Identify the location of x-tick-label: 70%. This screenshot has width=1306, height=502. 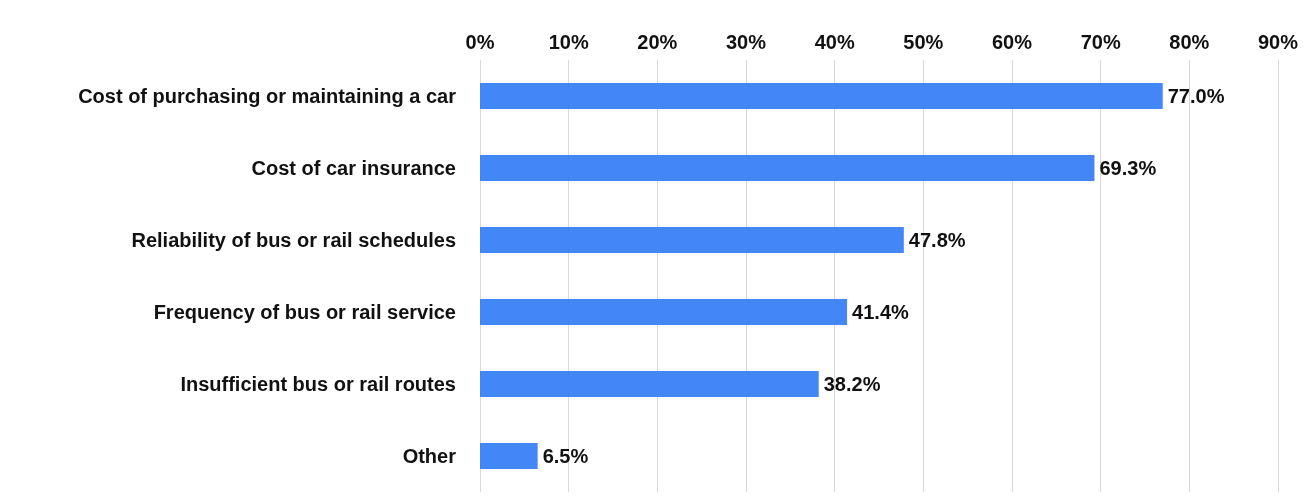
(1100, 42).